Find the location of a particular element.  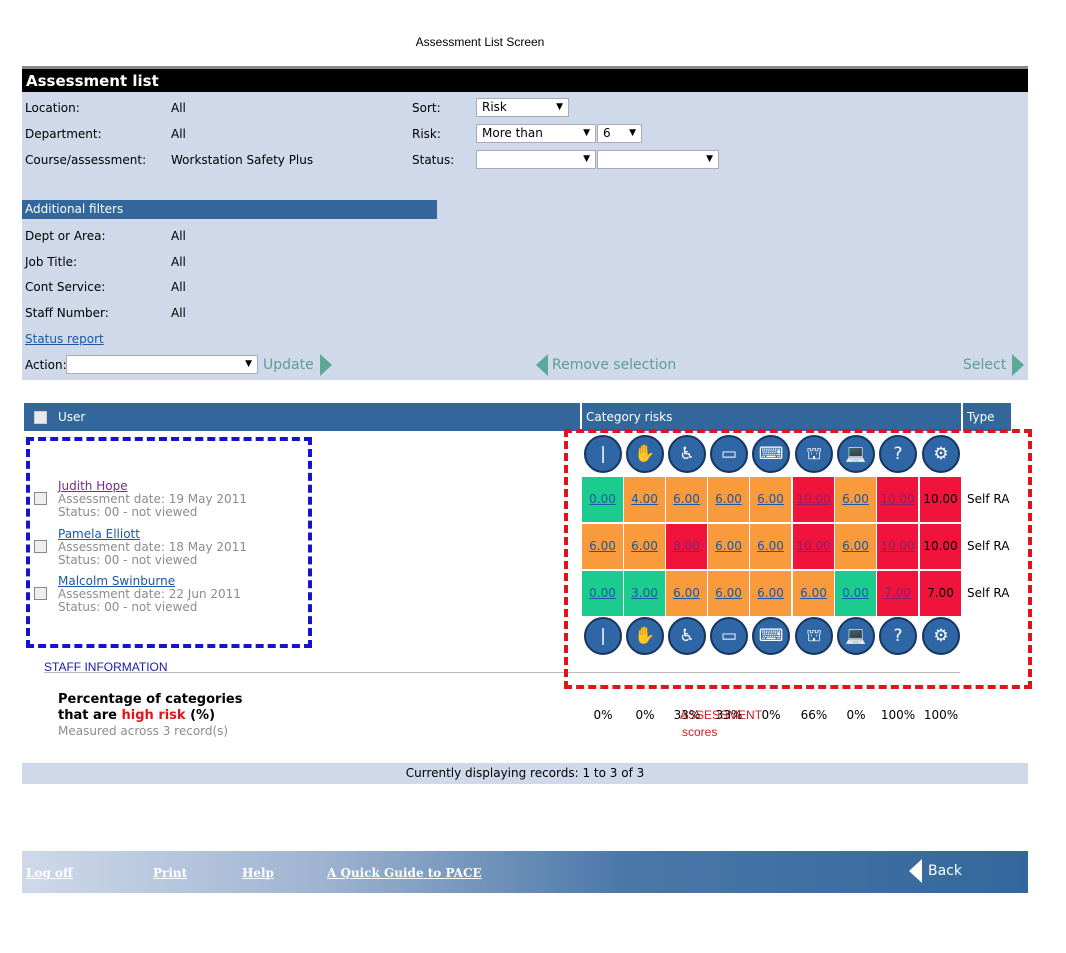

risk-threshold-value: 6 is located at coordinates (607, 133).